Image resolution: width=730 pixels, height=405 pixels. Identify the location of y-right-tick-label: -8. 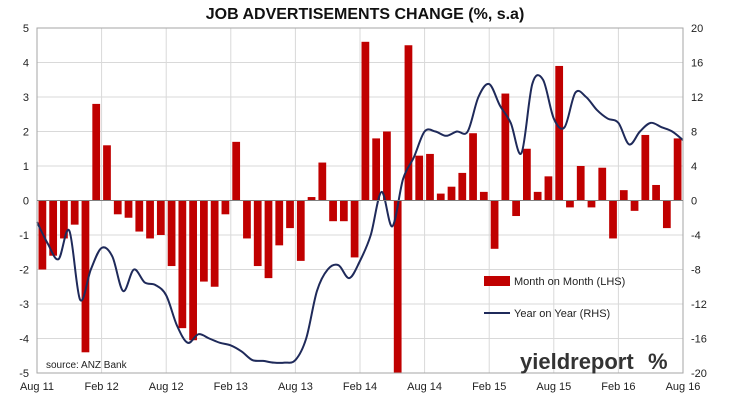
(696, 271).